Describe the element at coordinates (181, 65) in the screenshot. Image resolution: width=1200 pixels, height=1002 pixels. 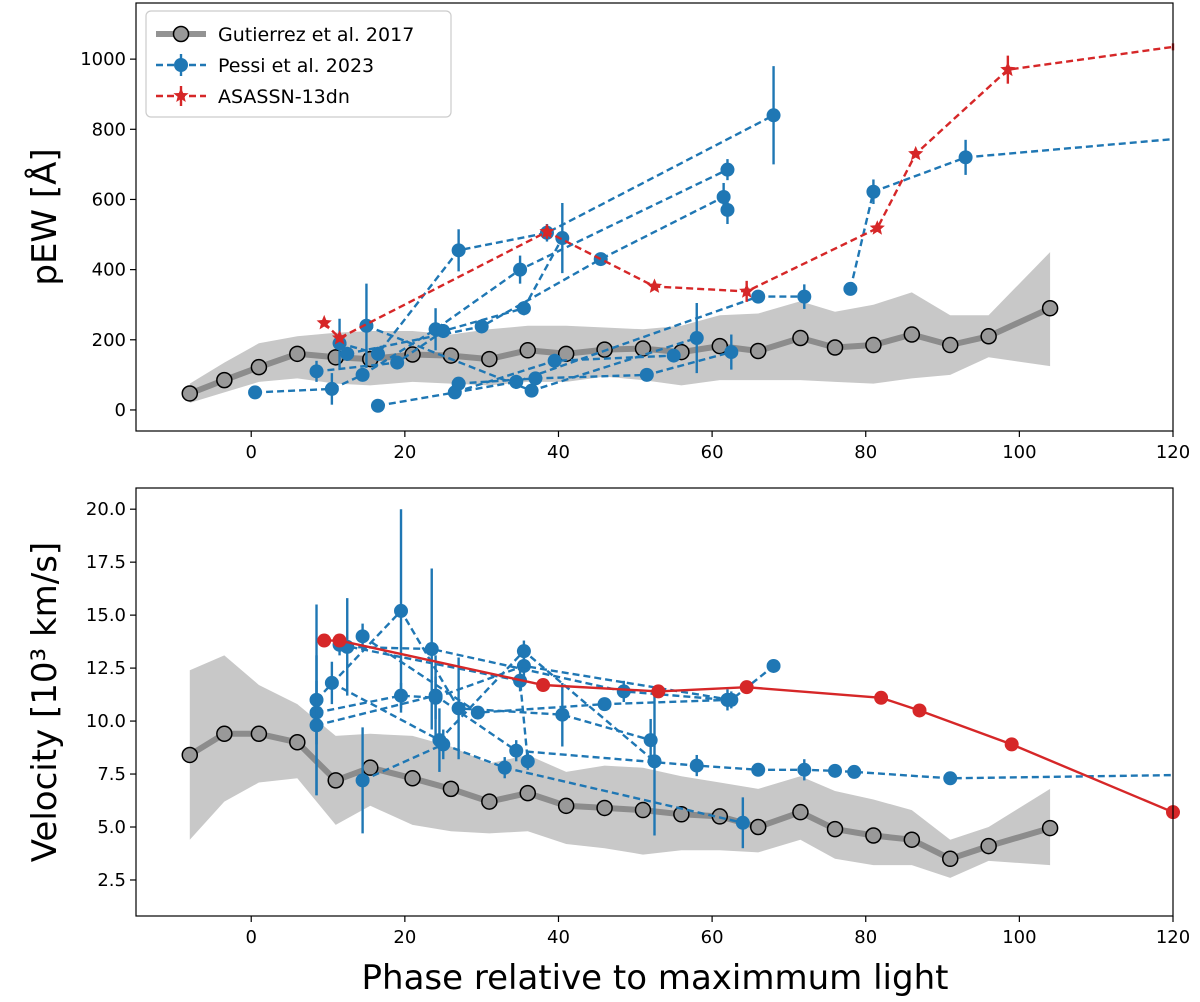
I see `legend-marker-pessi` at that location.